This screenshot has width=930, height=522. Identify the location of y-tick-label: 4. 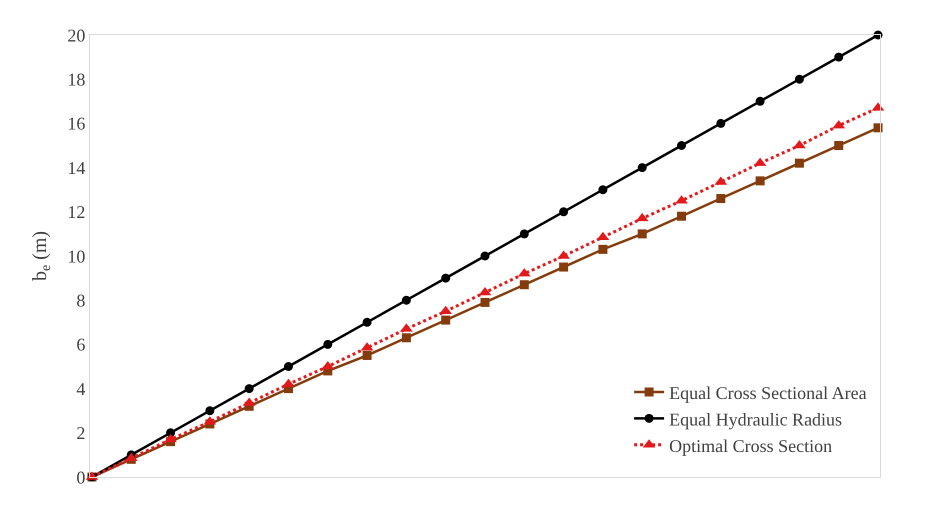
(81, 388).